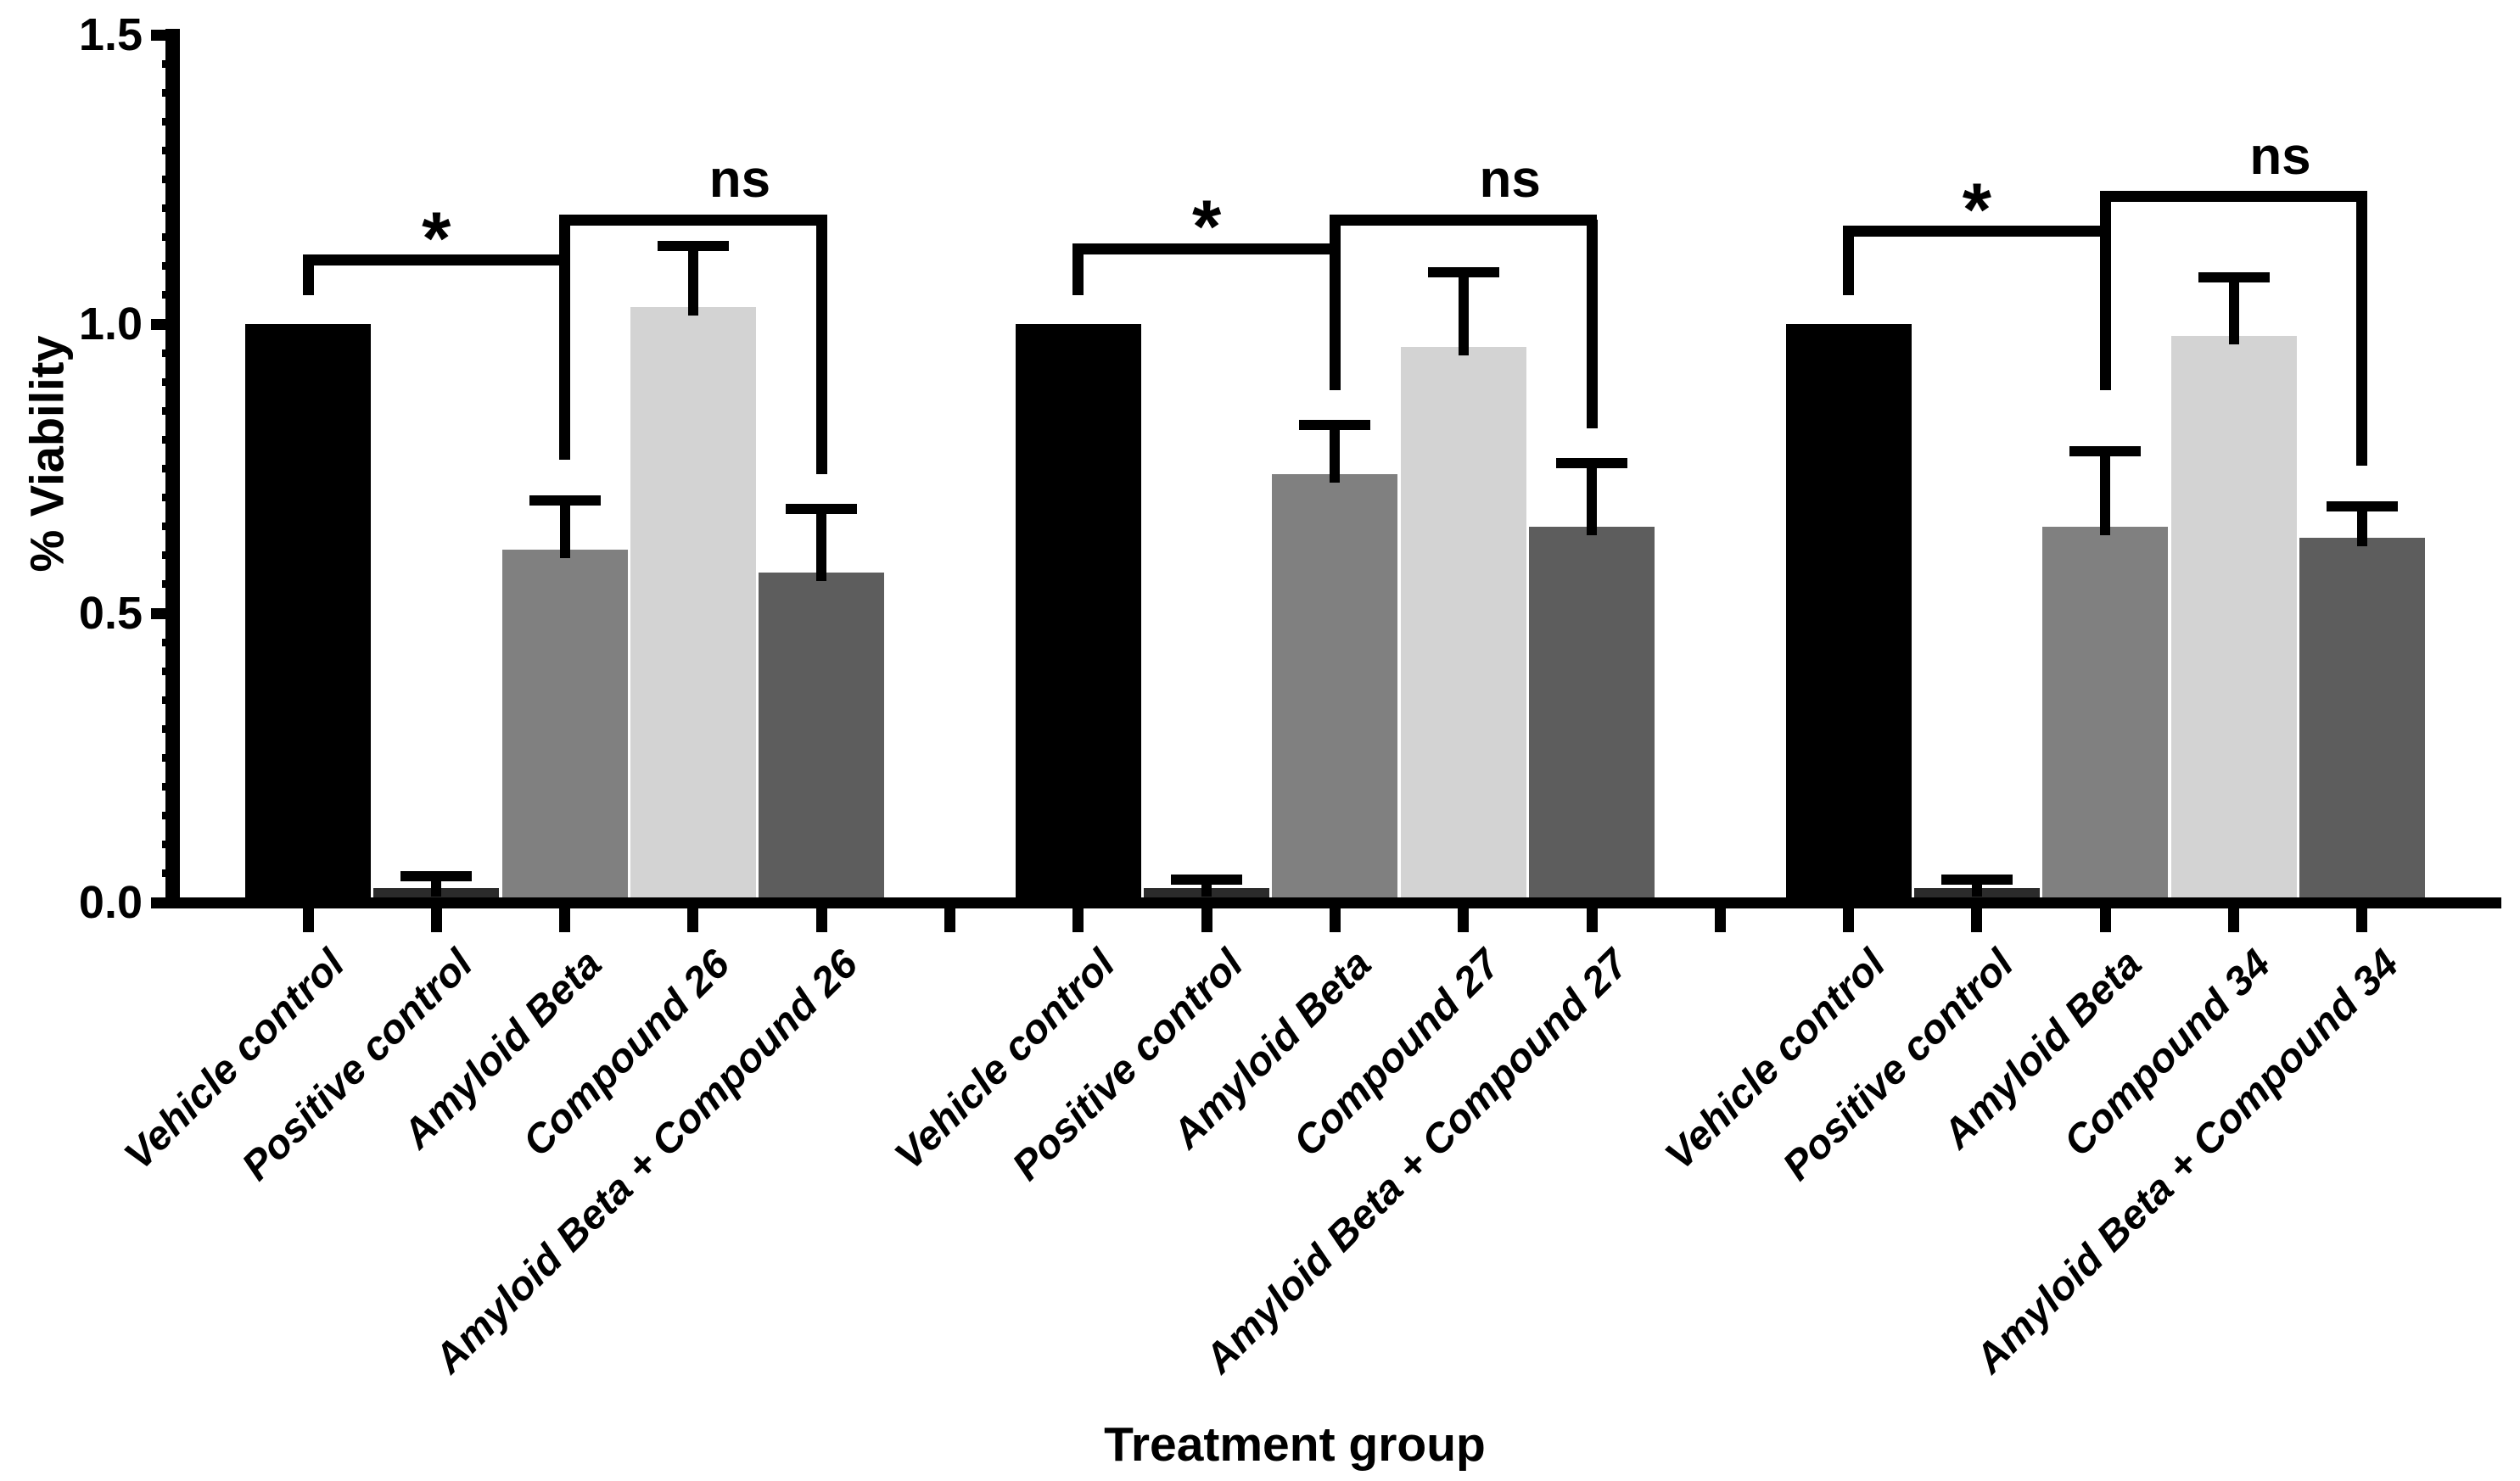 This screenshot has height=1481, width=2520. What do you see at coordinates (110, 902) in the screenshot?
I see `y-tick-label-0.0: 0.0` at bounding box center [110, 902].